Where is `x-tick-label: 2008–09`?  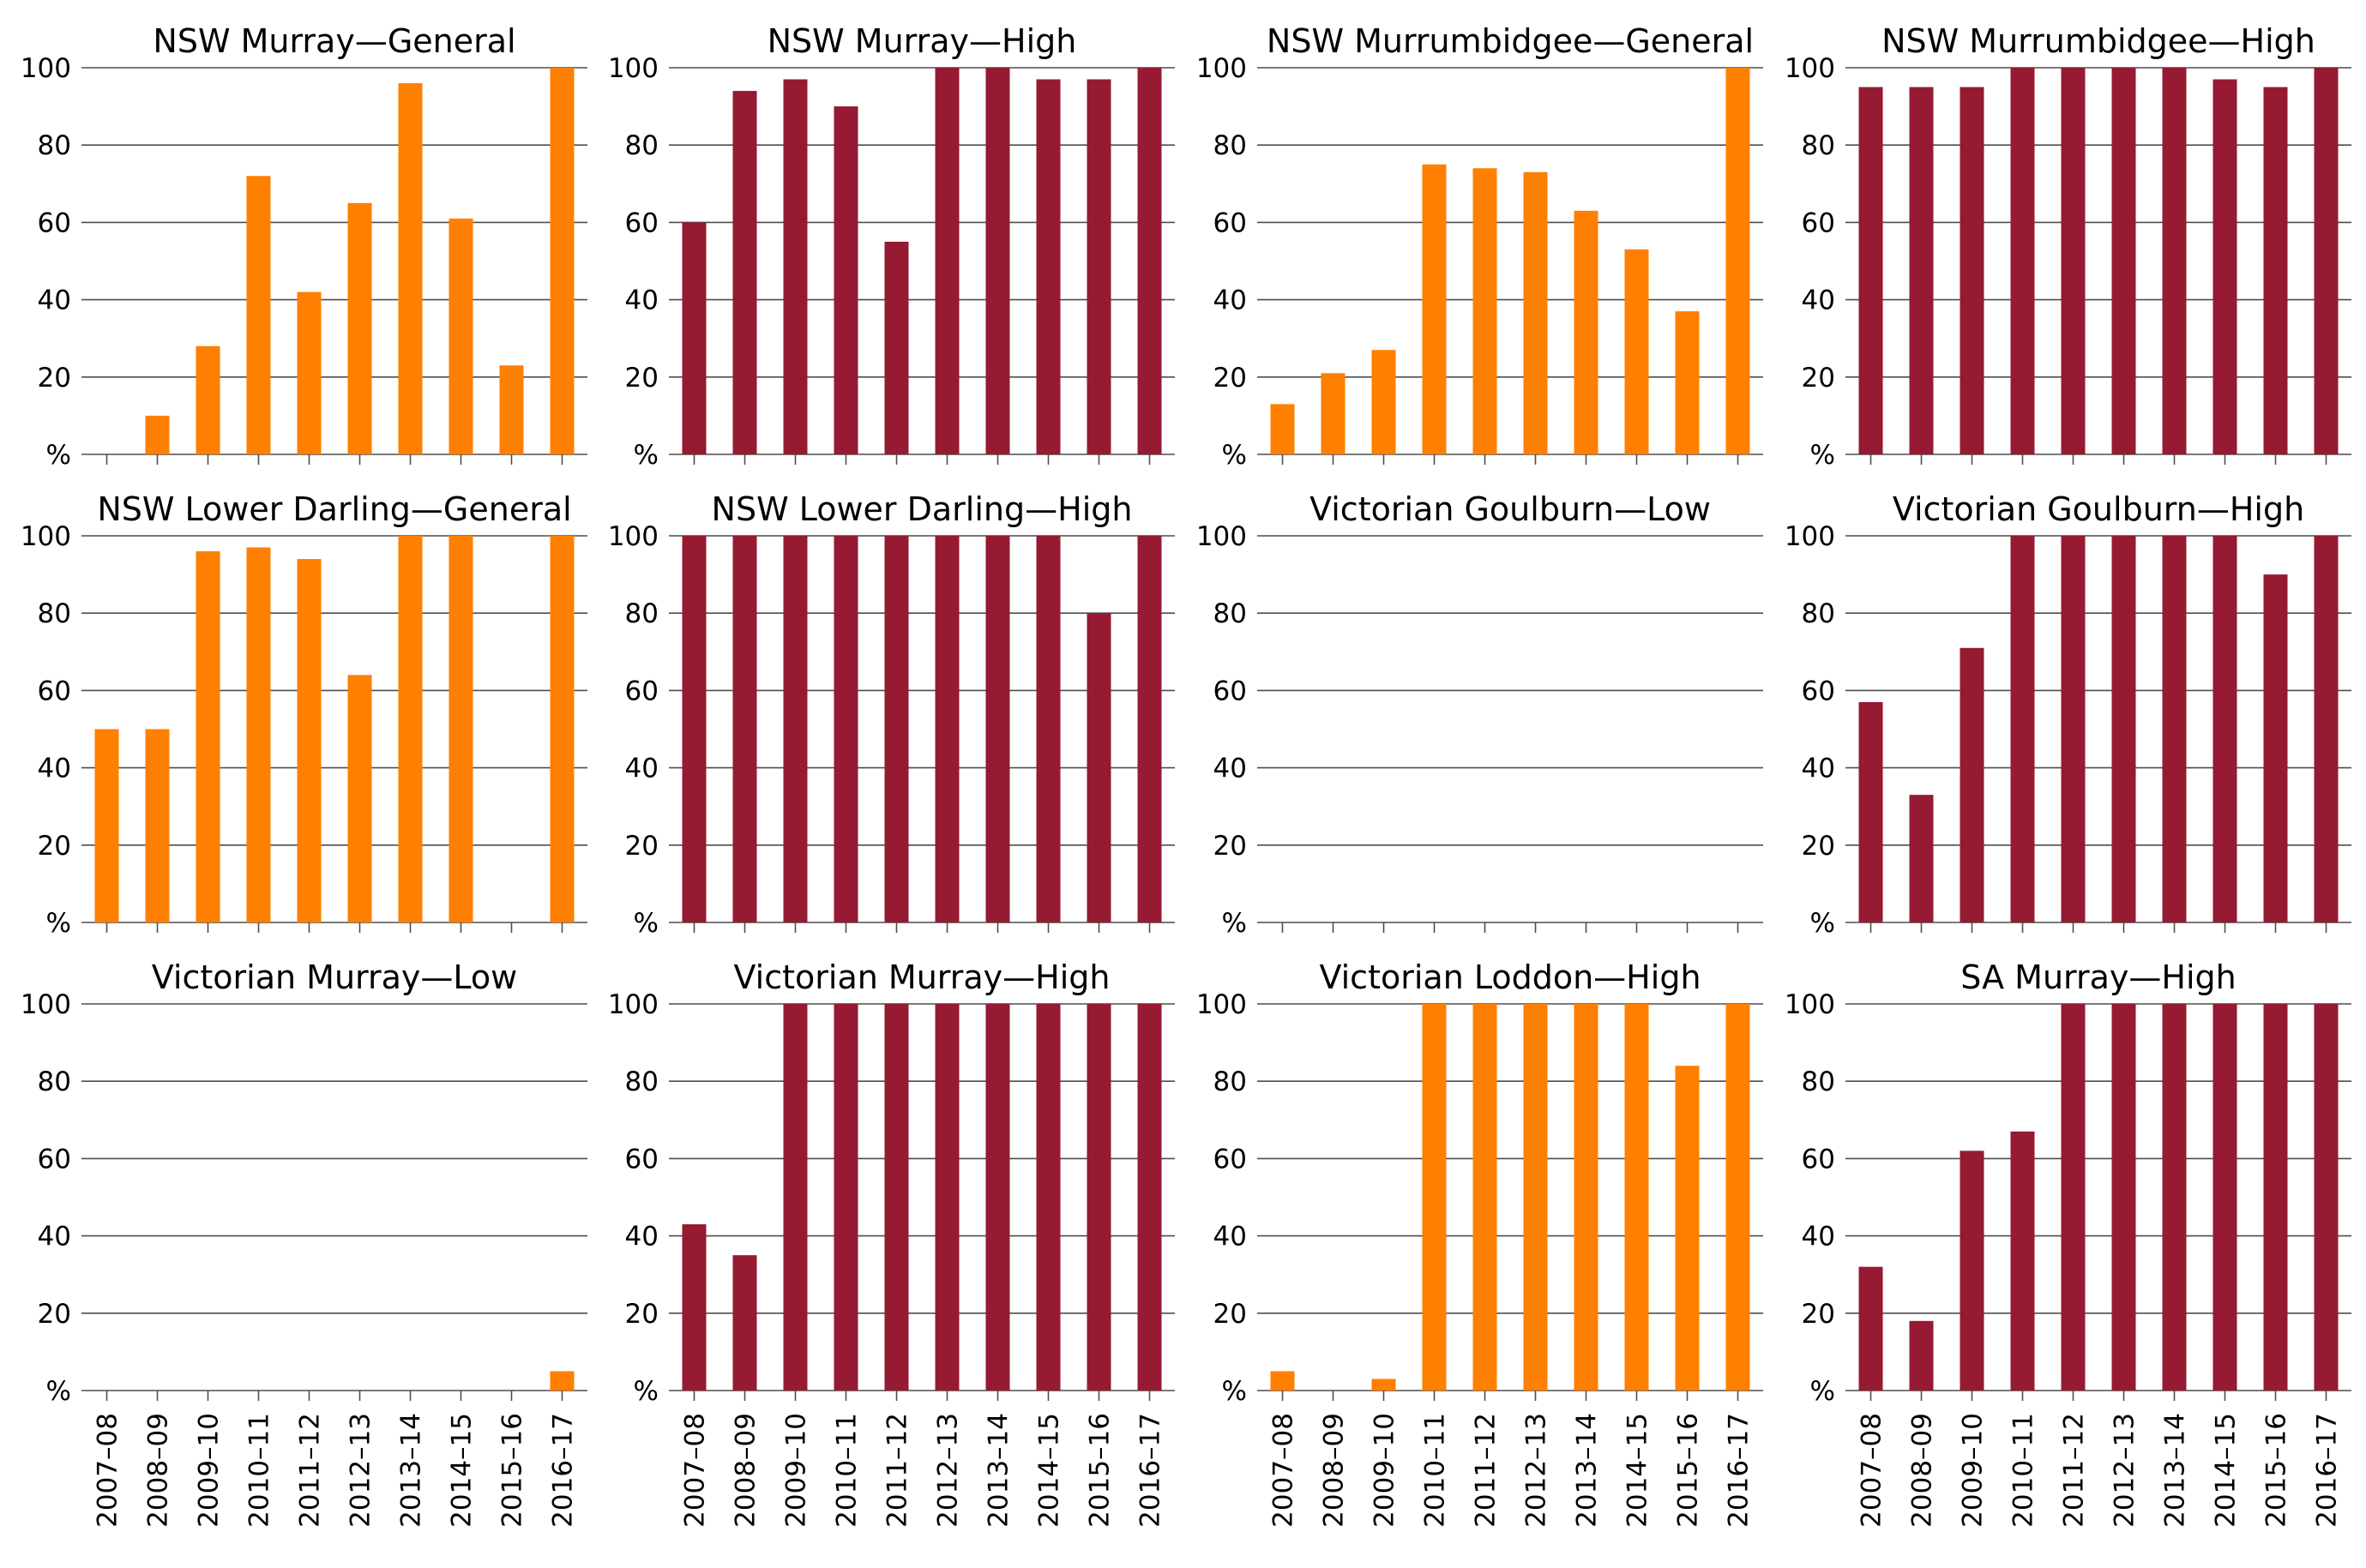 x-tick-label: 2008–09 is located at coordinates (1922, 1470).